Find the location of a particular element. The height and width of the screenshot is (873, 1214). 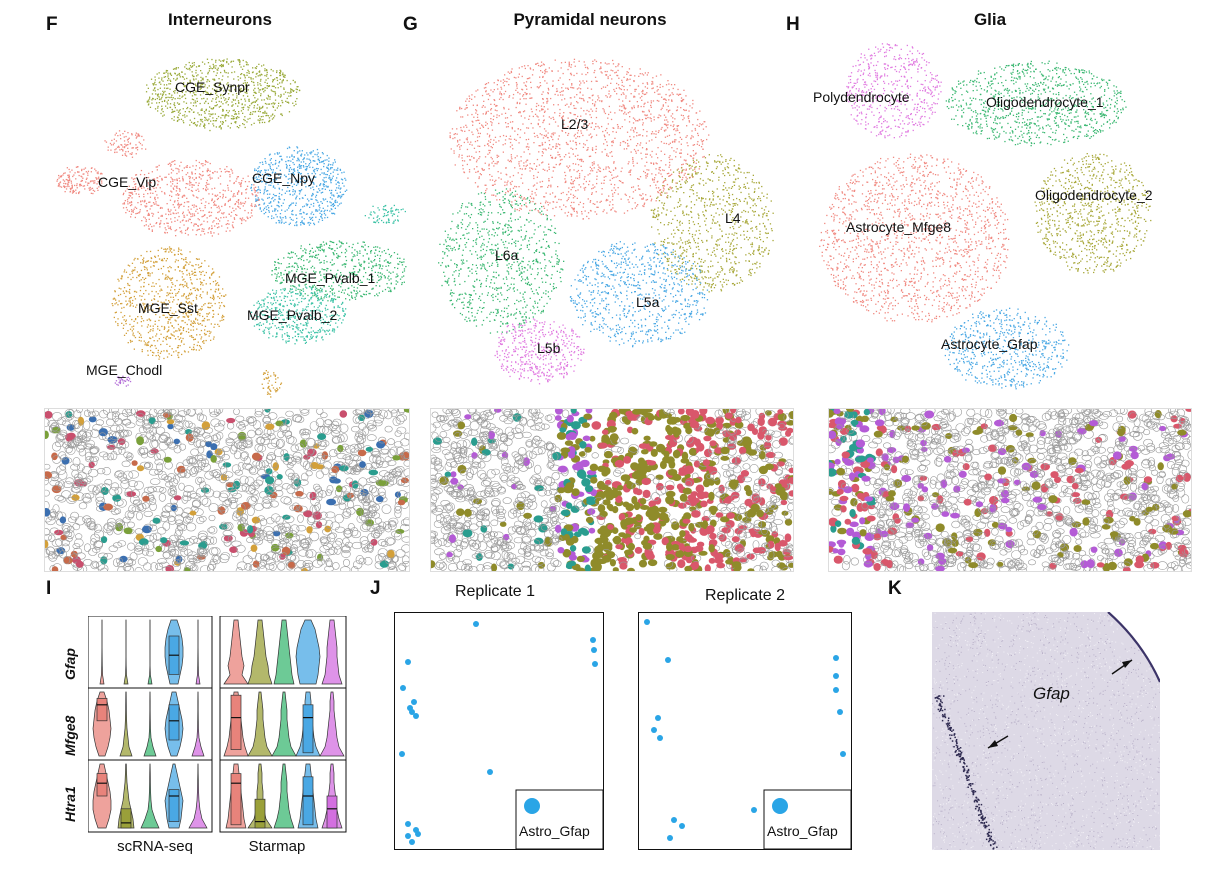

oligodendrocyte-1-points is located at coordinates (1036, 103).